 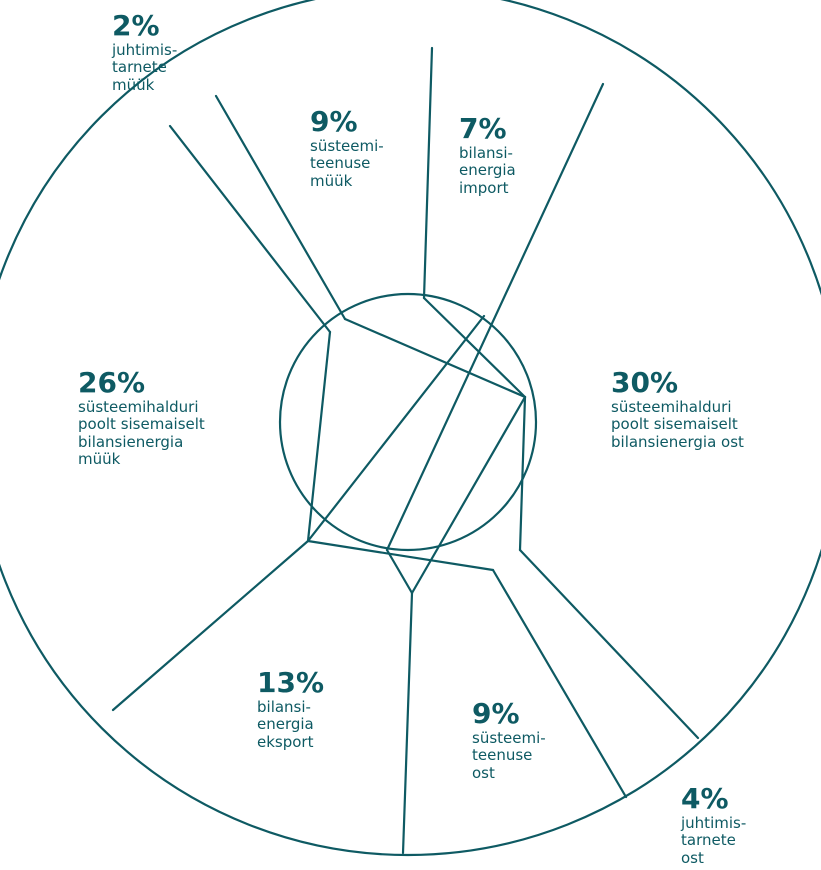 What do you see at coordinates (645, 382) in the screenshot?
I see `pct-30: 30%` at bounding box center [645, 382].